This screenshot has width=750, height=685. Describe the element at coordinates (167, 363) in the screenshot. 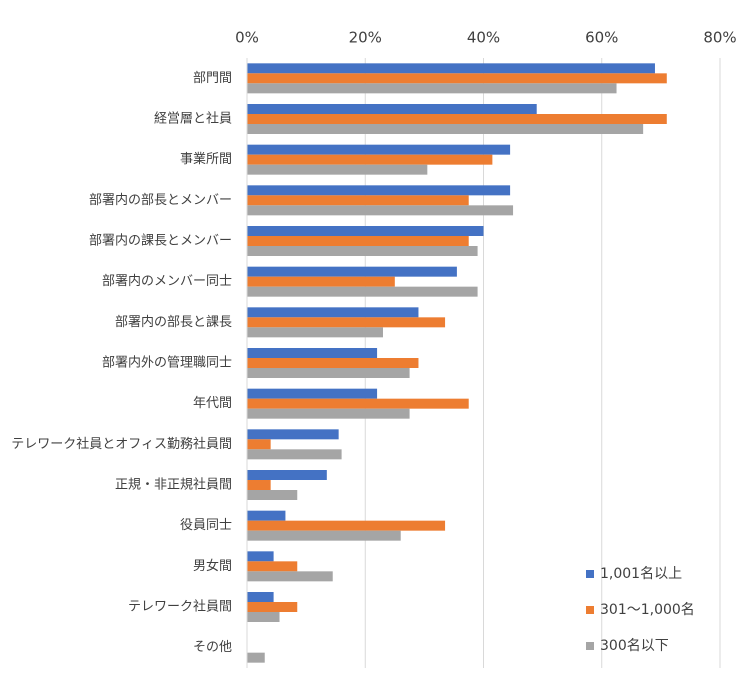

I see `y-tick-label: 部署内外の管理職同士` at that location.